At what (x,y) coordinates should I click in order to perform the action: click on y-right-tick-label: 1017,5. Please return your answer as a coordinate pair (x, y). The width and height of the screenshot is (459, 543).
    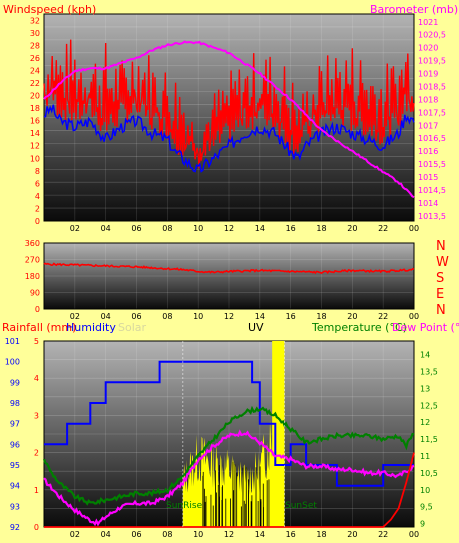
    Looking at the image, I should click on (432, 112).